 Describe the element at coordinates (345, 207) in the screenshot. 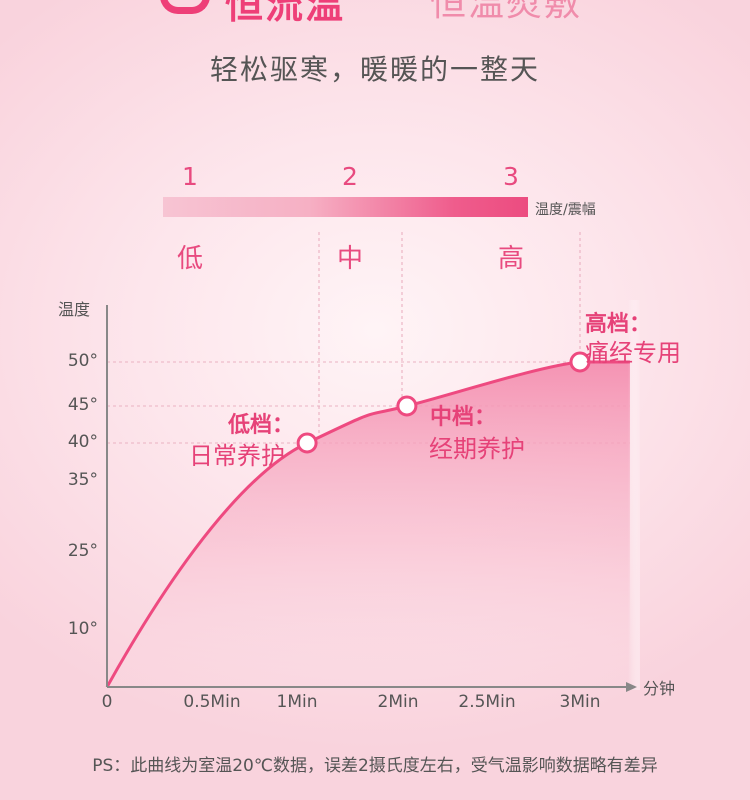

I see `intensity-gradient-bar` at that location.